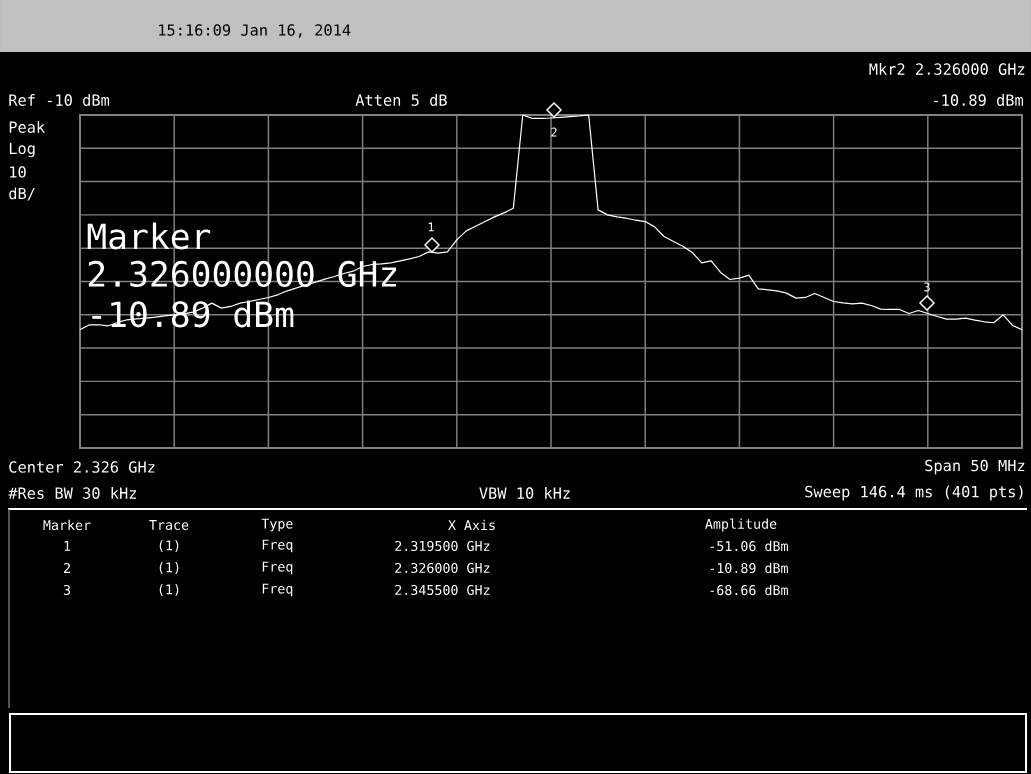  What do you see at coordinates (741, 525) in the screenshot?
I see `text: Amplitude` at bounding box center [741, 525].